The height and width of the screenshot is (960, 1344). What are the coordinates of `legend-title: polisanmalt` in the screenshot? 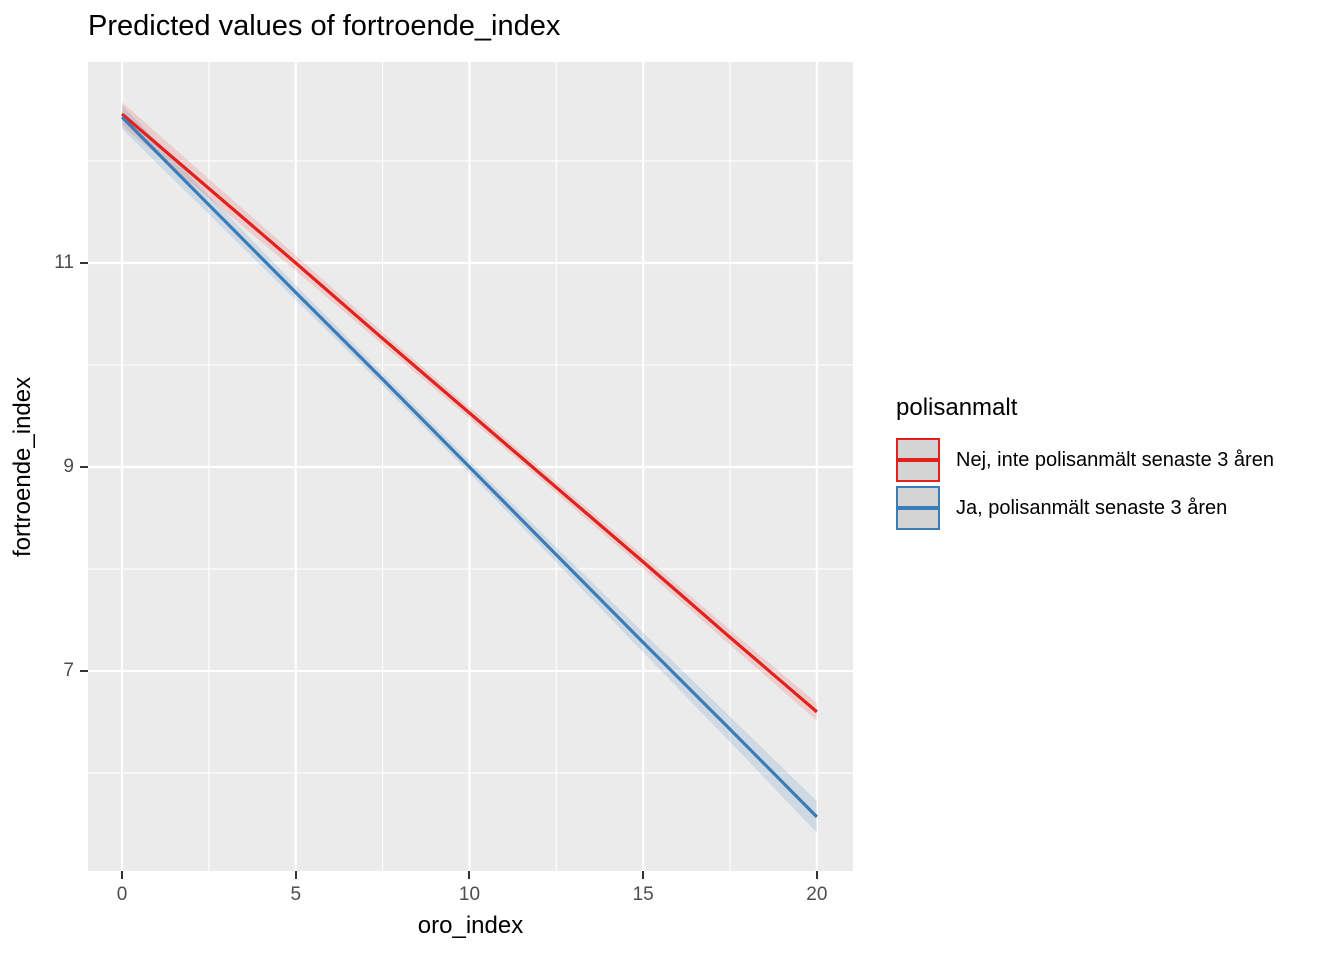 It's located at (957, 407).